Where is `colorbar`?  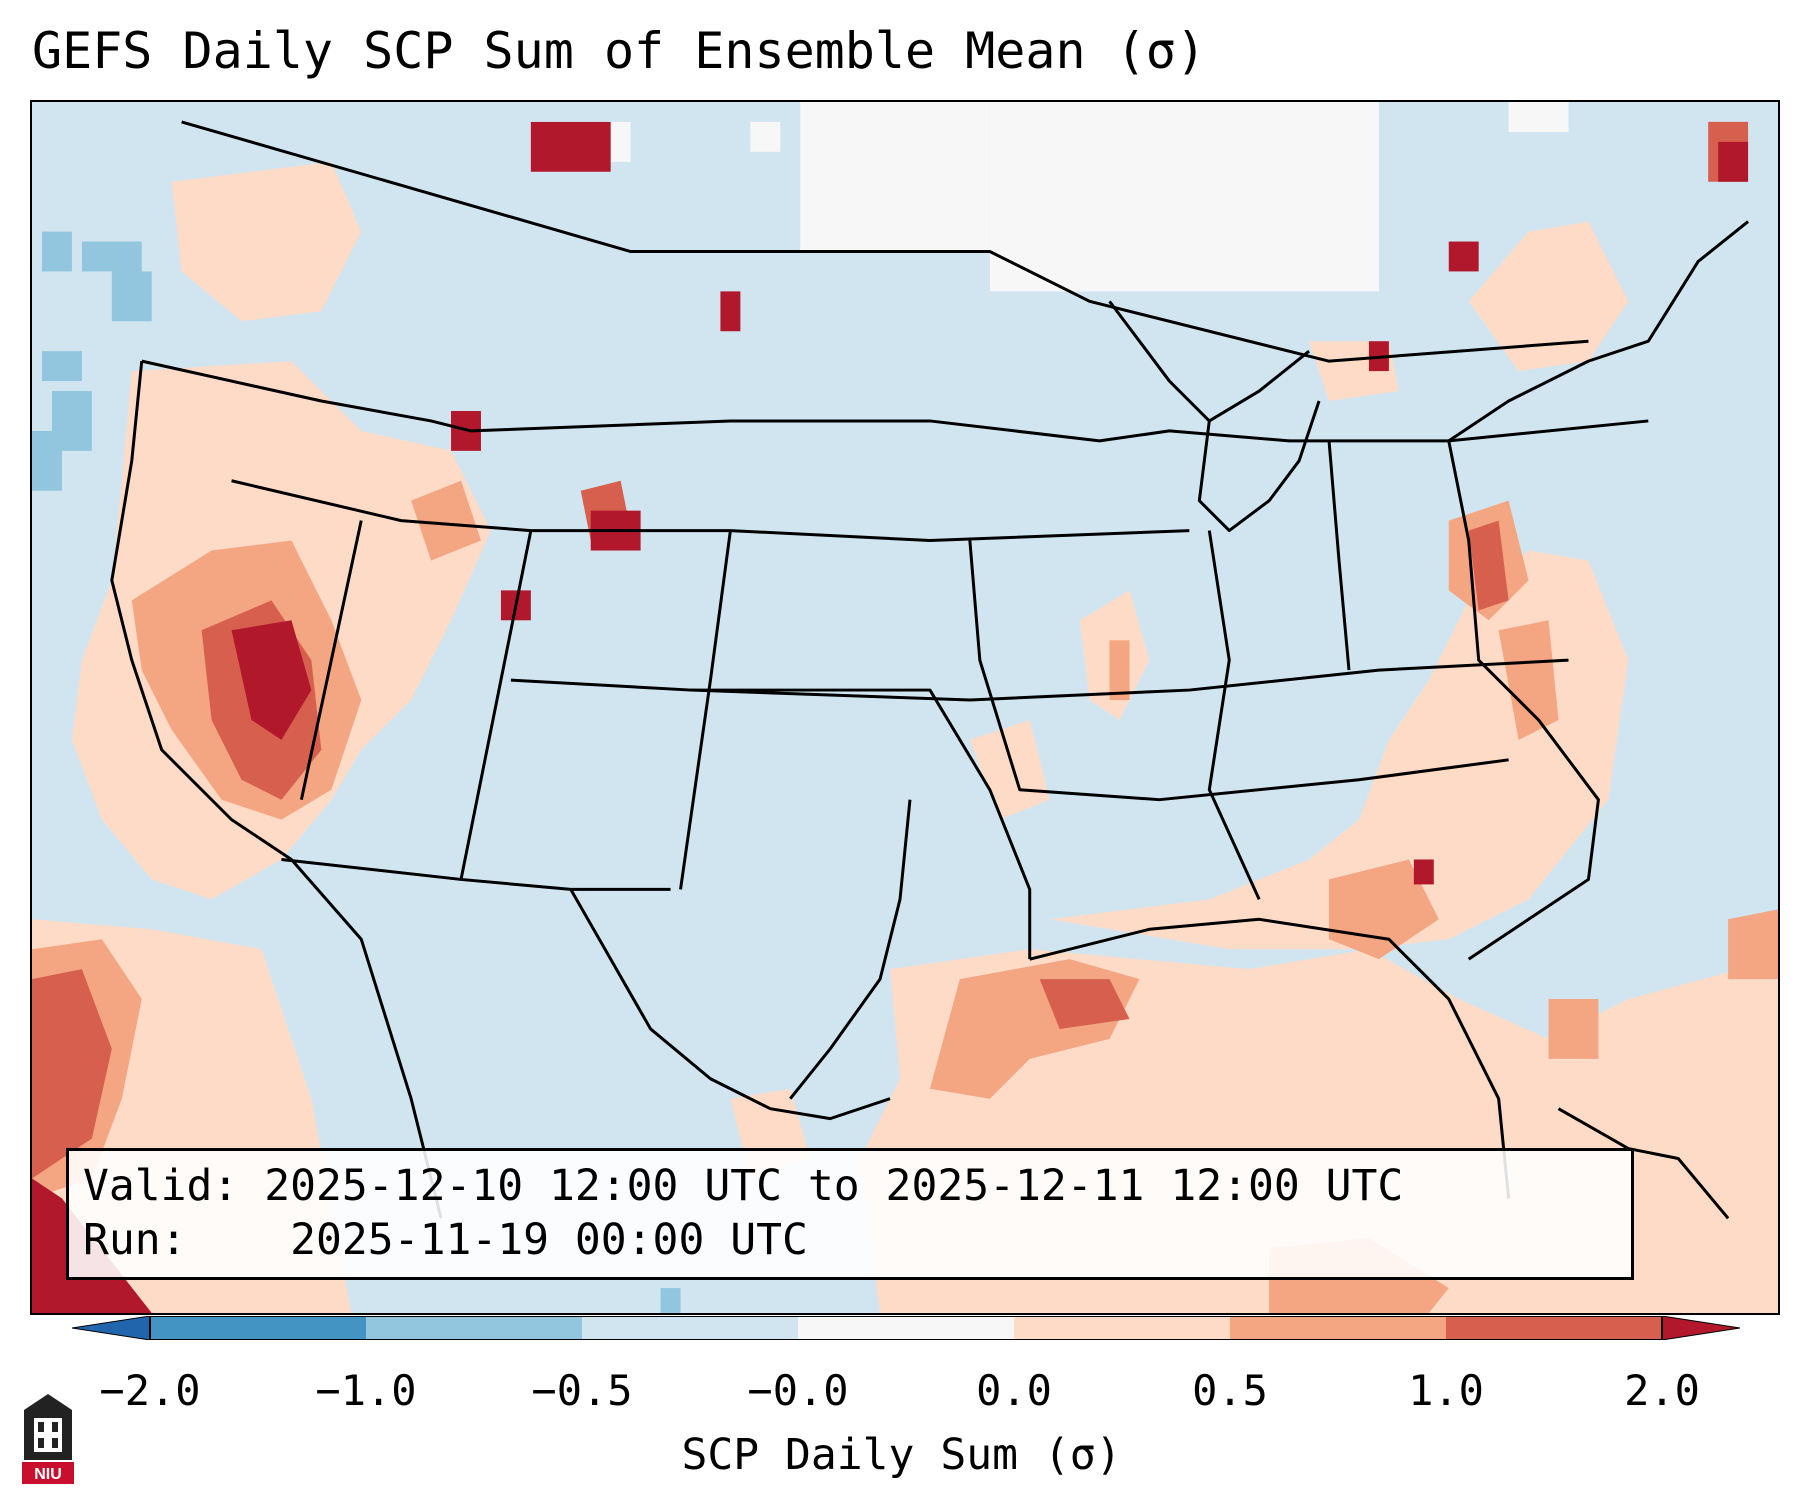
colorbar is located at coordinates (906, 1328).